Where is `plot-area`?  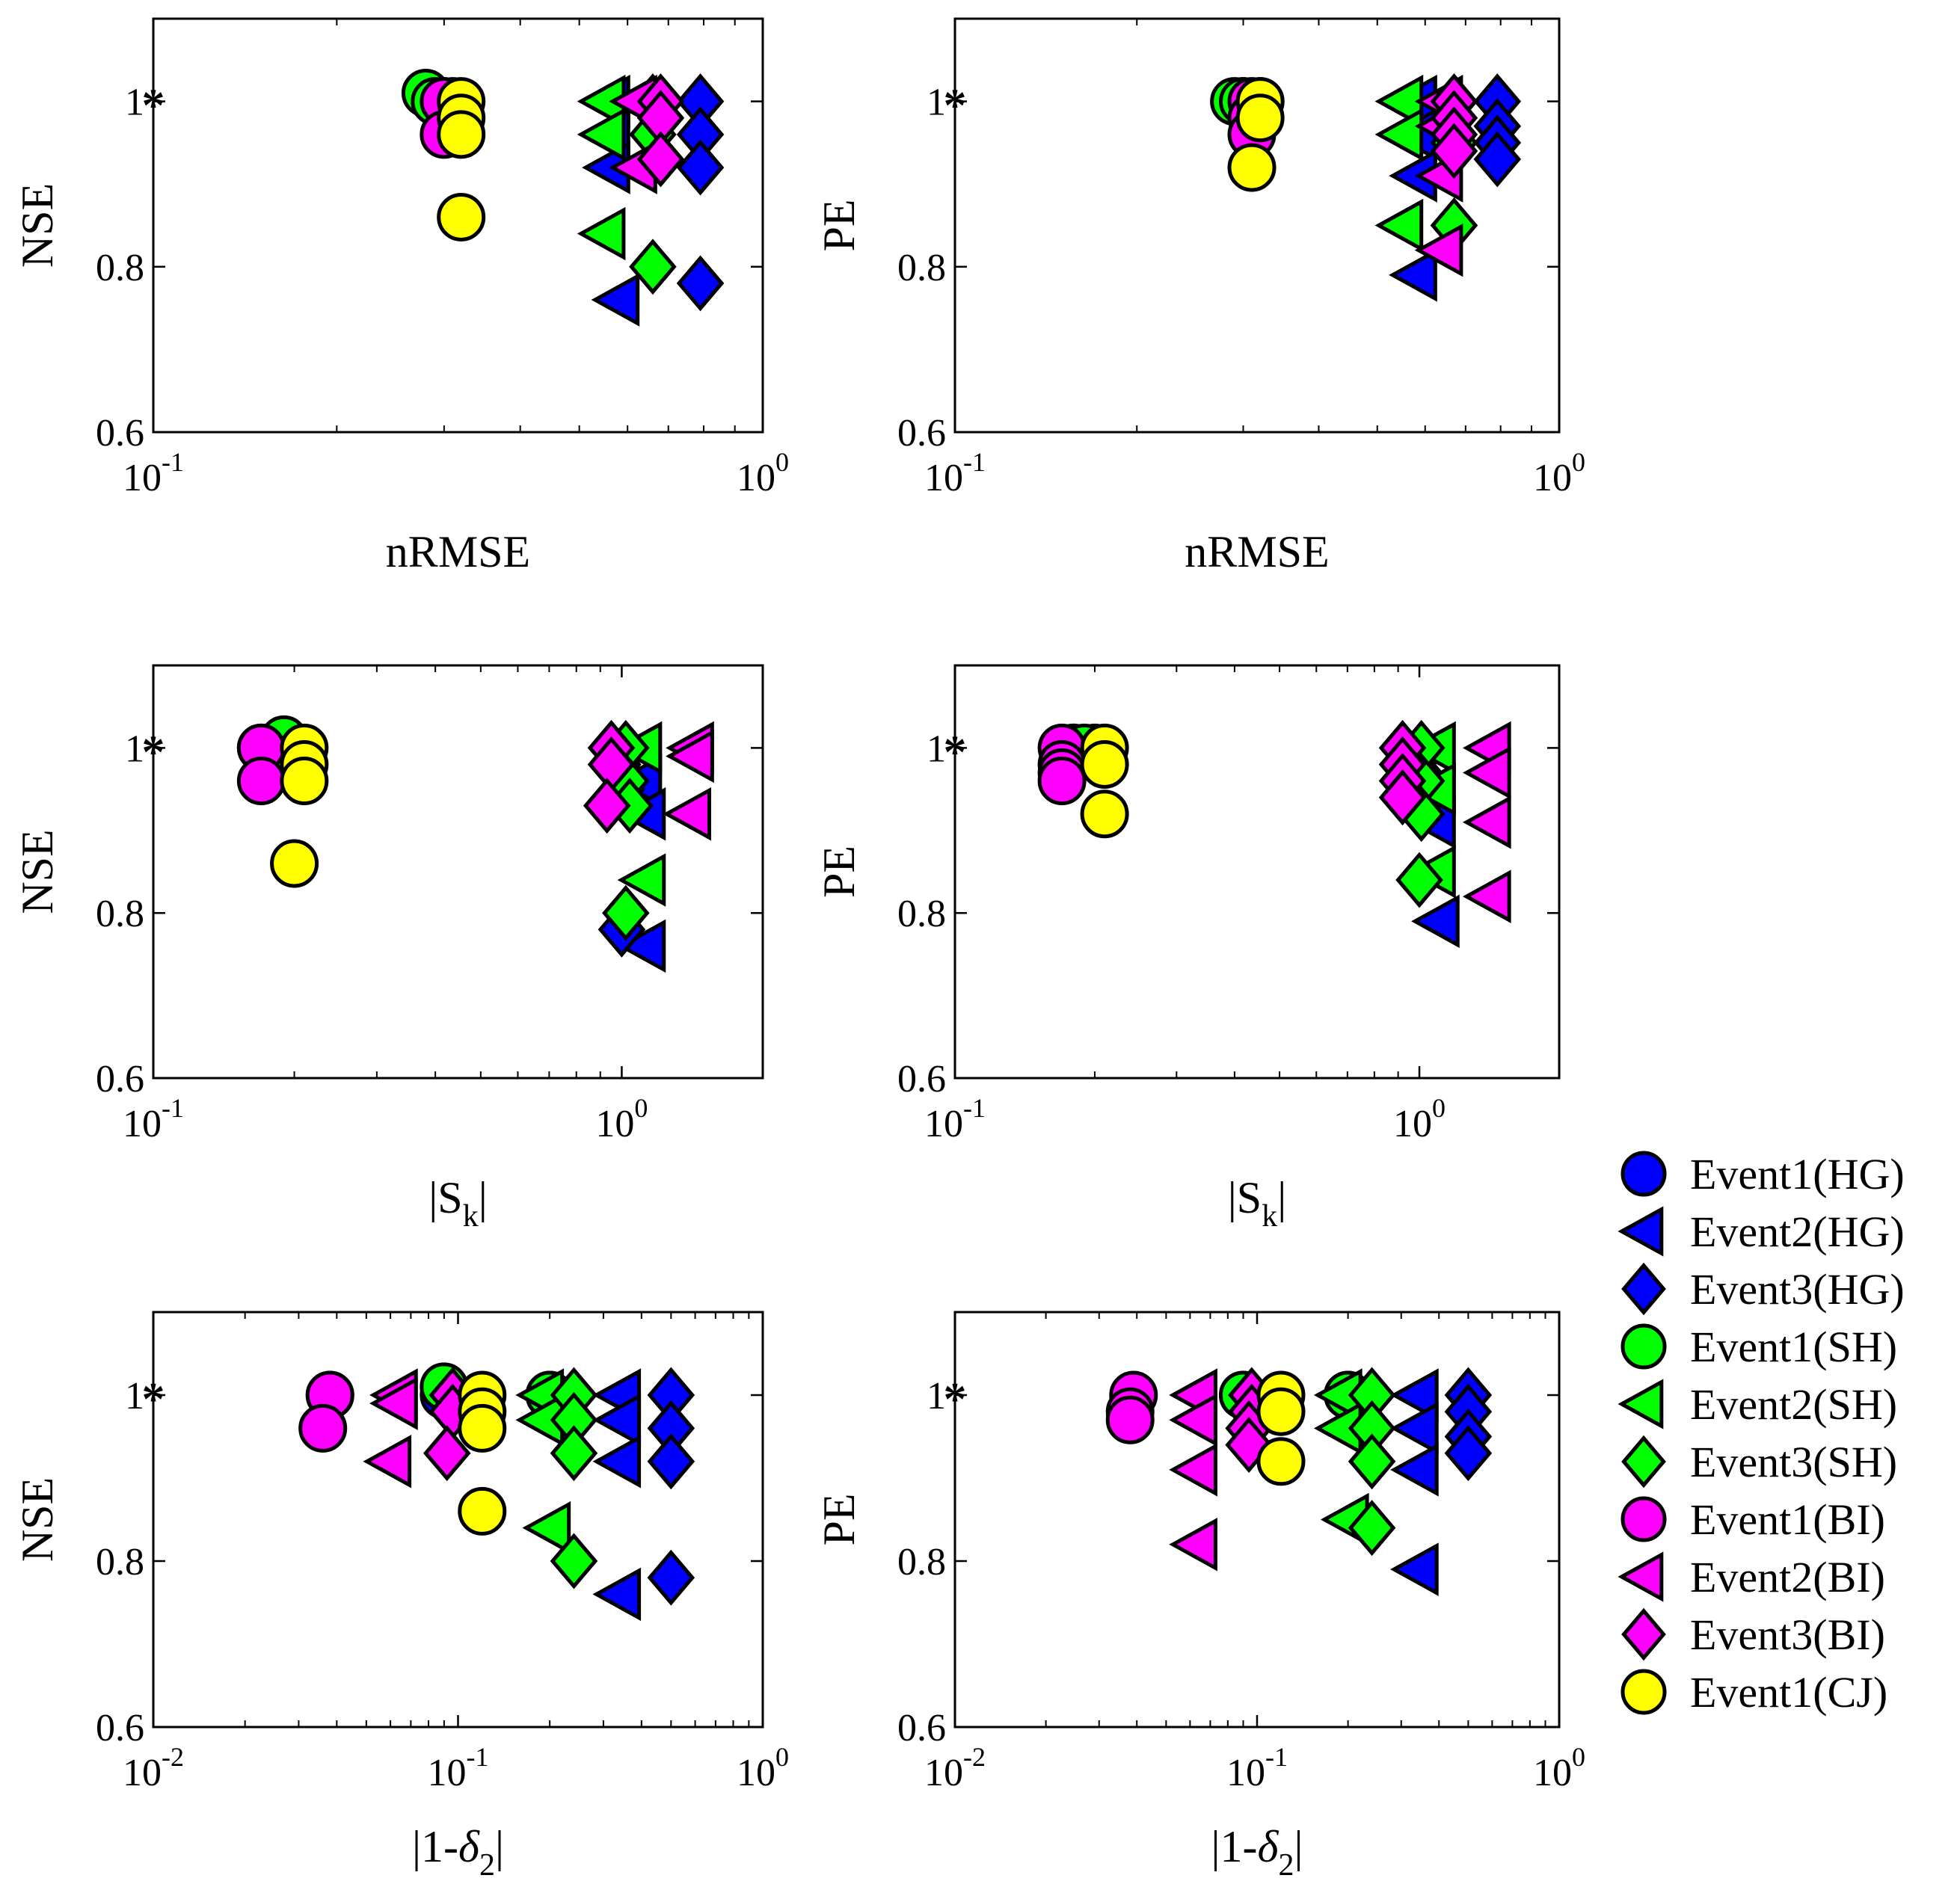
plot-area is located at coordinates (1257, 872).